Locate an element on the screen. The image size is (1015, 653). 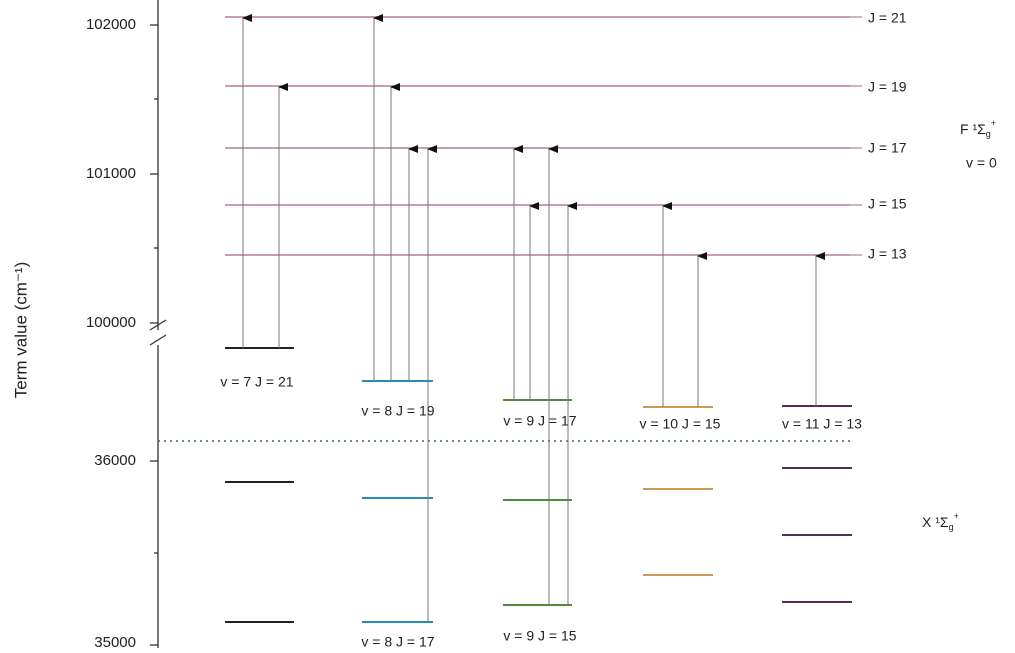
j-label: J = 15 is located at coordinates (887, 204).